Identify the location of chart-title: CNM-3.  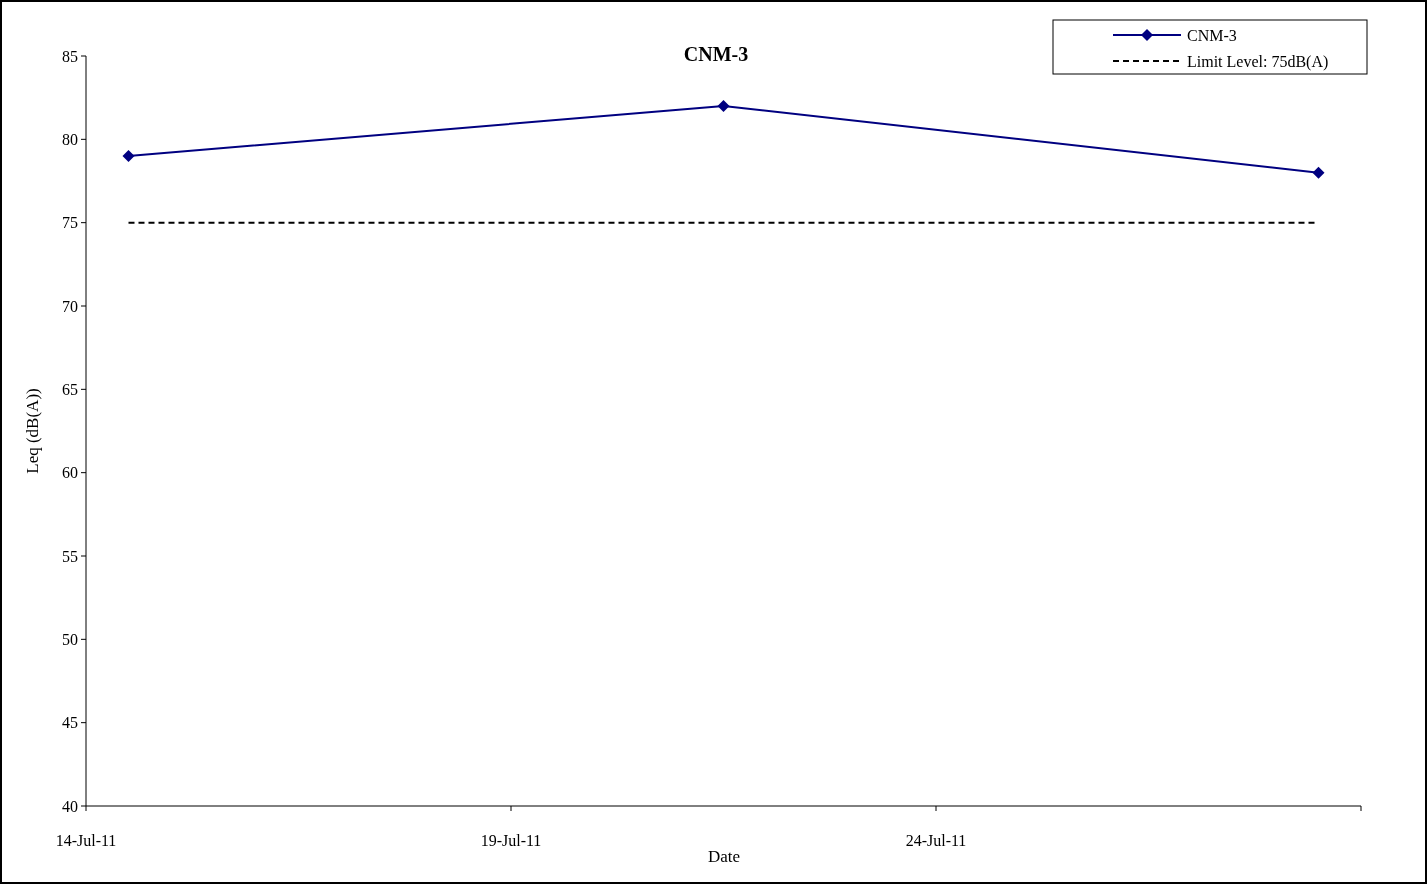
(716, 54).